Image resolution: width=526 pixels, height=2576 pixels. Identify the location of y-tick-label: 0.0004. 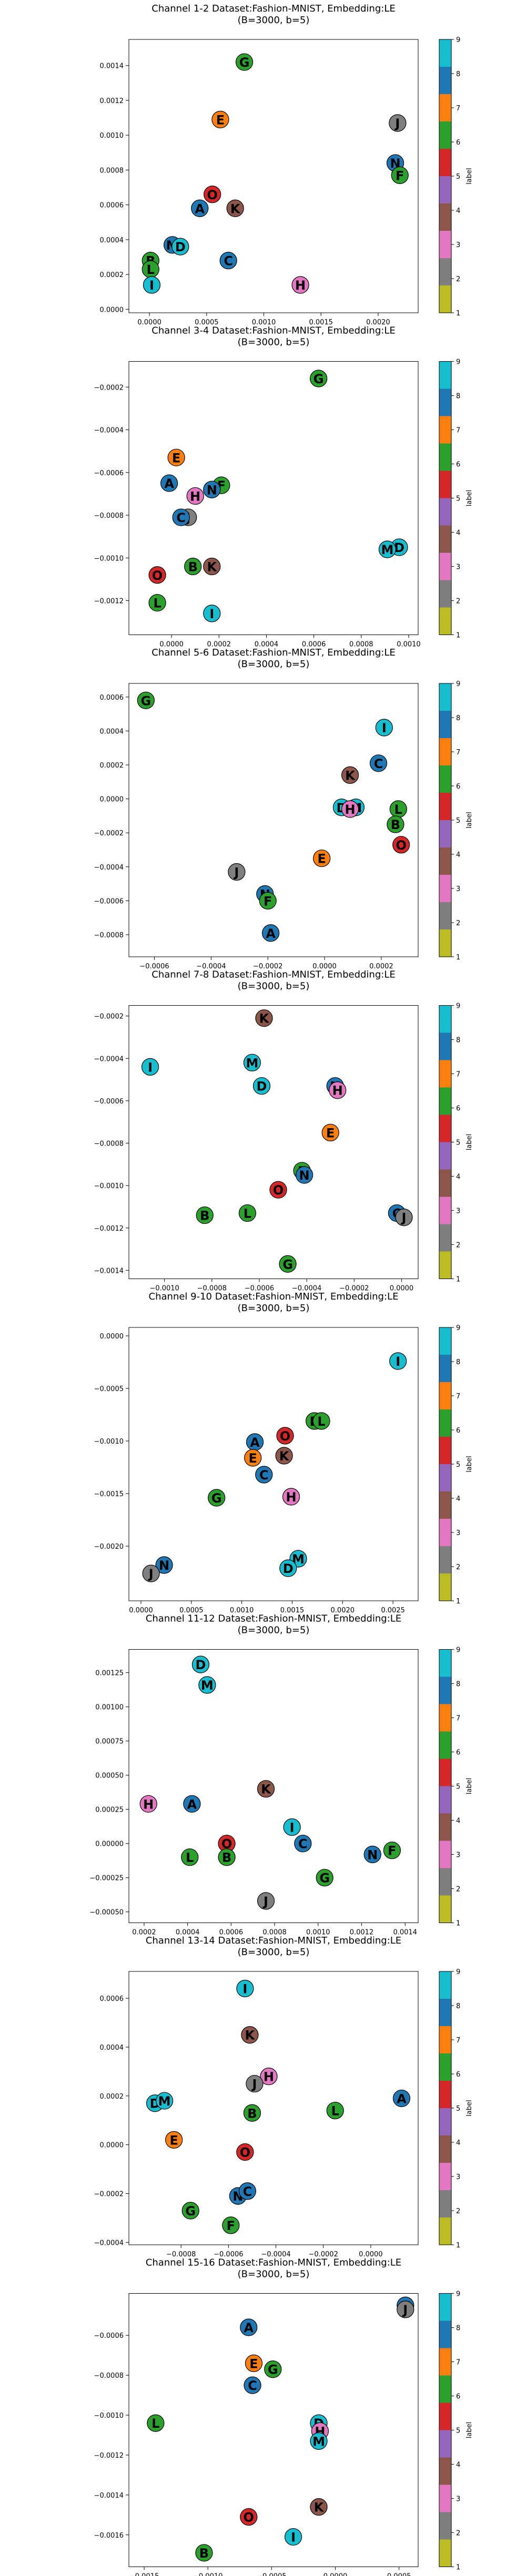
(112, 240).